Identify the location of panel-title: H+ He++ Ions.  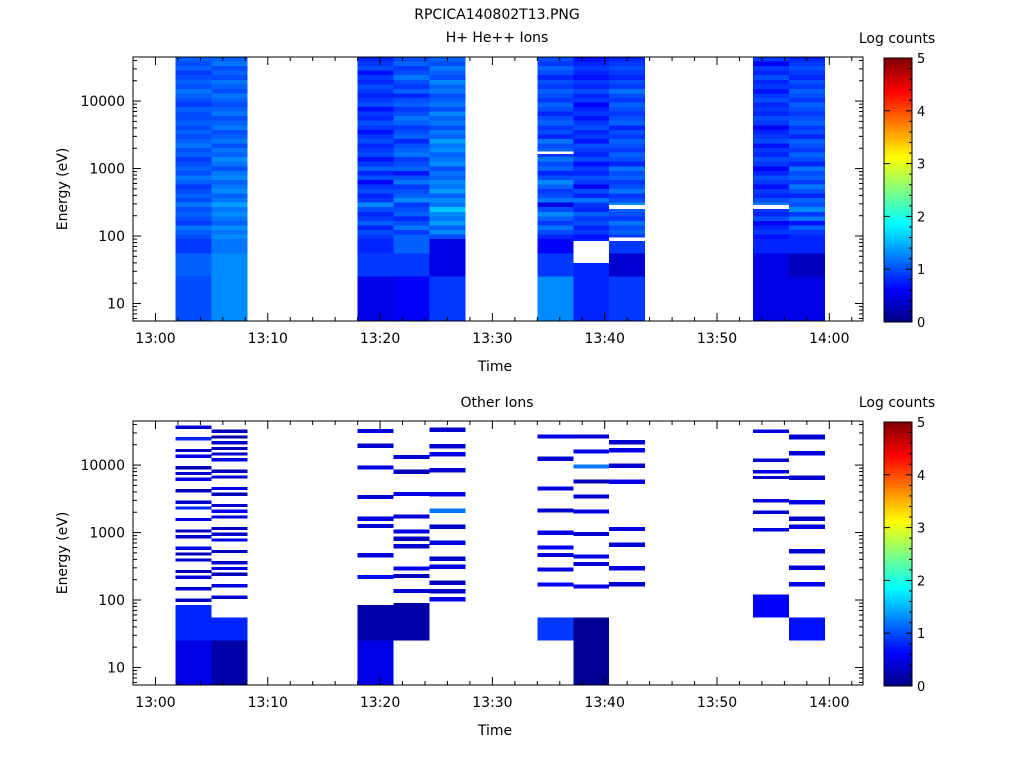
(497, 38).